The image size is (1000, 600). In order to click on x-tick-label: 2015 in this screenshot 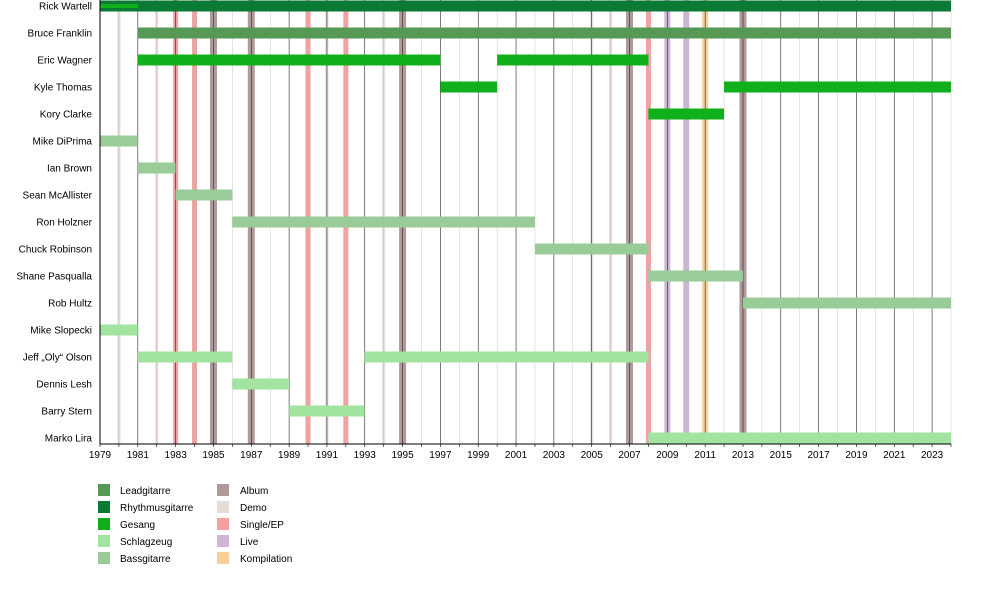, I will do `click(781, 455)`.